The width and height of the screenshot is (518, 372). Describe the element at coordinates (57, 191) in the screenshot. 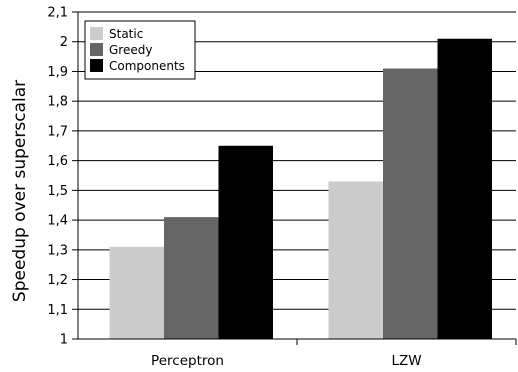

I see `y-tick-label: 1,5` at that location.